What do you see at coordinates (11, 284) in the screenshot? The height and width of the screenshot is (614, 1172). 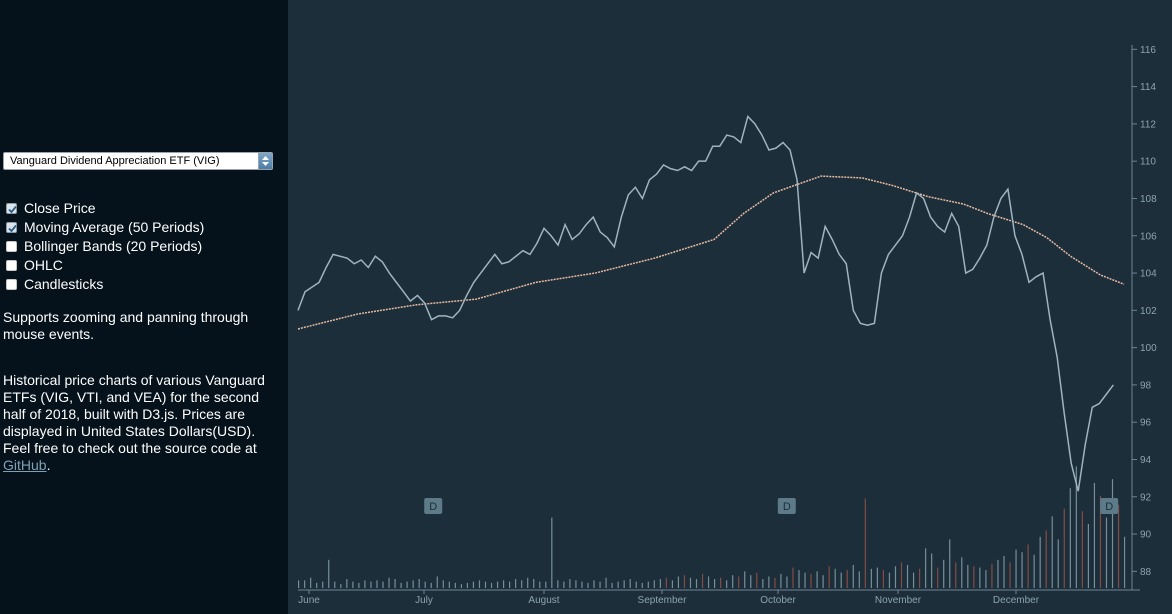 I see `candlesticks-checkbox` at bounding box center [11, 284].